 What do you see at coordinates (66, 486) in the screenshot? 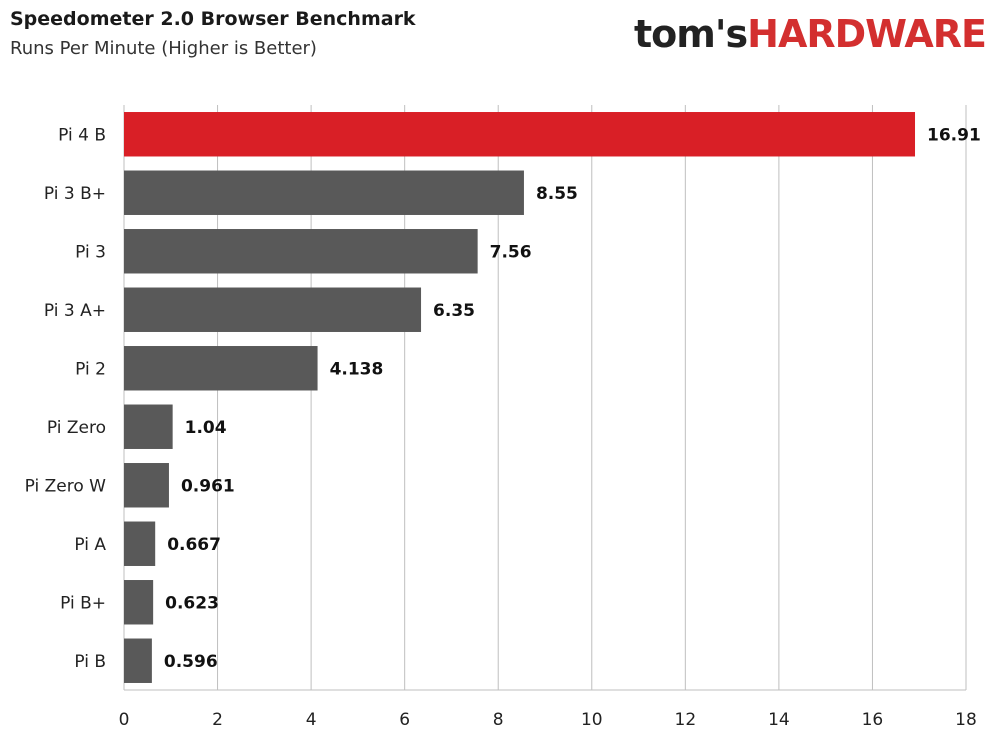
I see `category-label: Pi Zero W` at bounding box center [66, 486].